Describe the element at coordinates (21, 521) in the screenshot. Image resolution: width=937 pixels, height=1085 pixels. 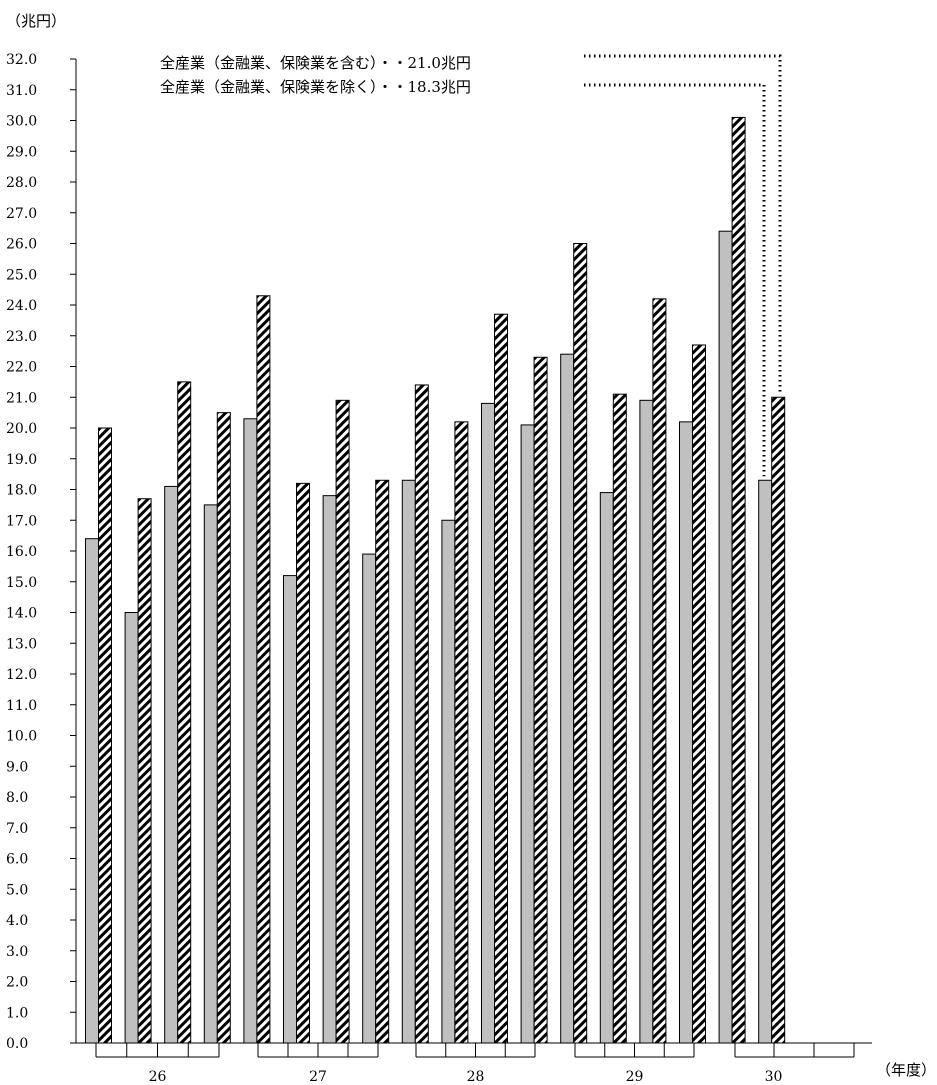
I see `y-tick-label: 17.0` at that location.